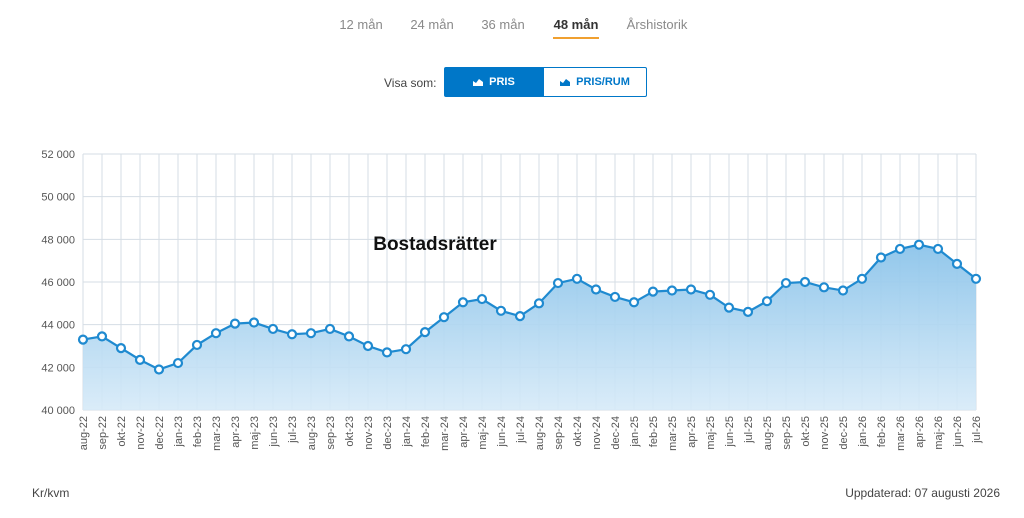  Describe the element at coordinates (58, 368) in the screenshot. I see `y-tick-label: 42 000` at that location.